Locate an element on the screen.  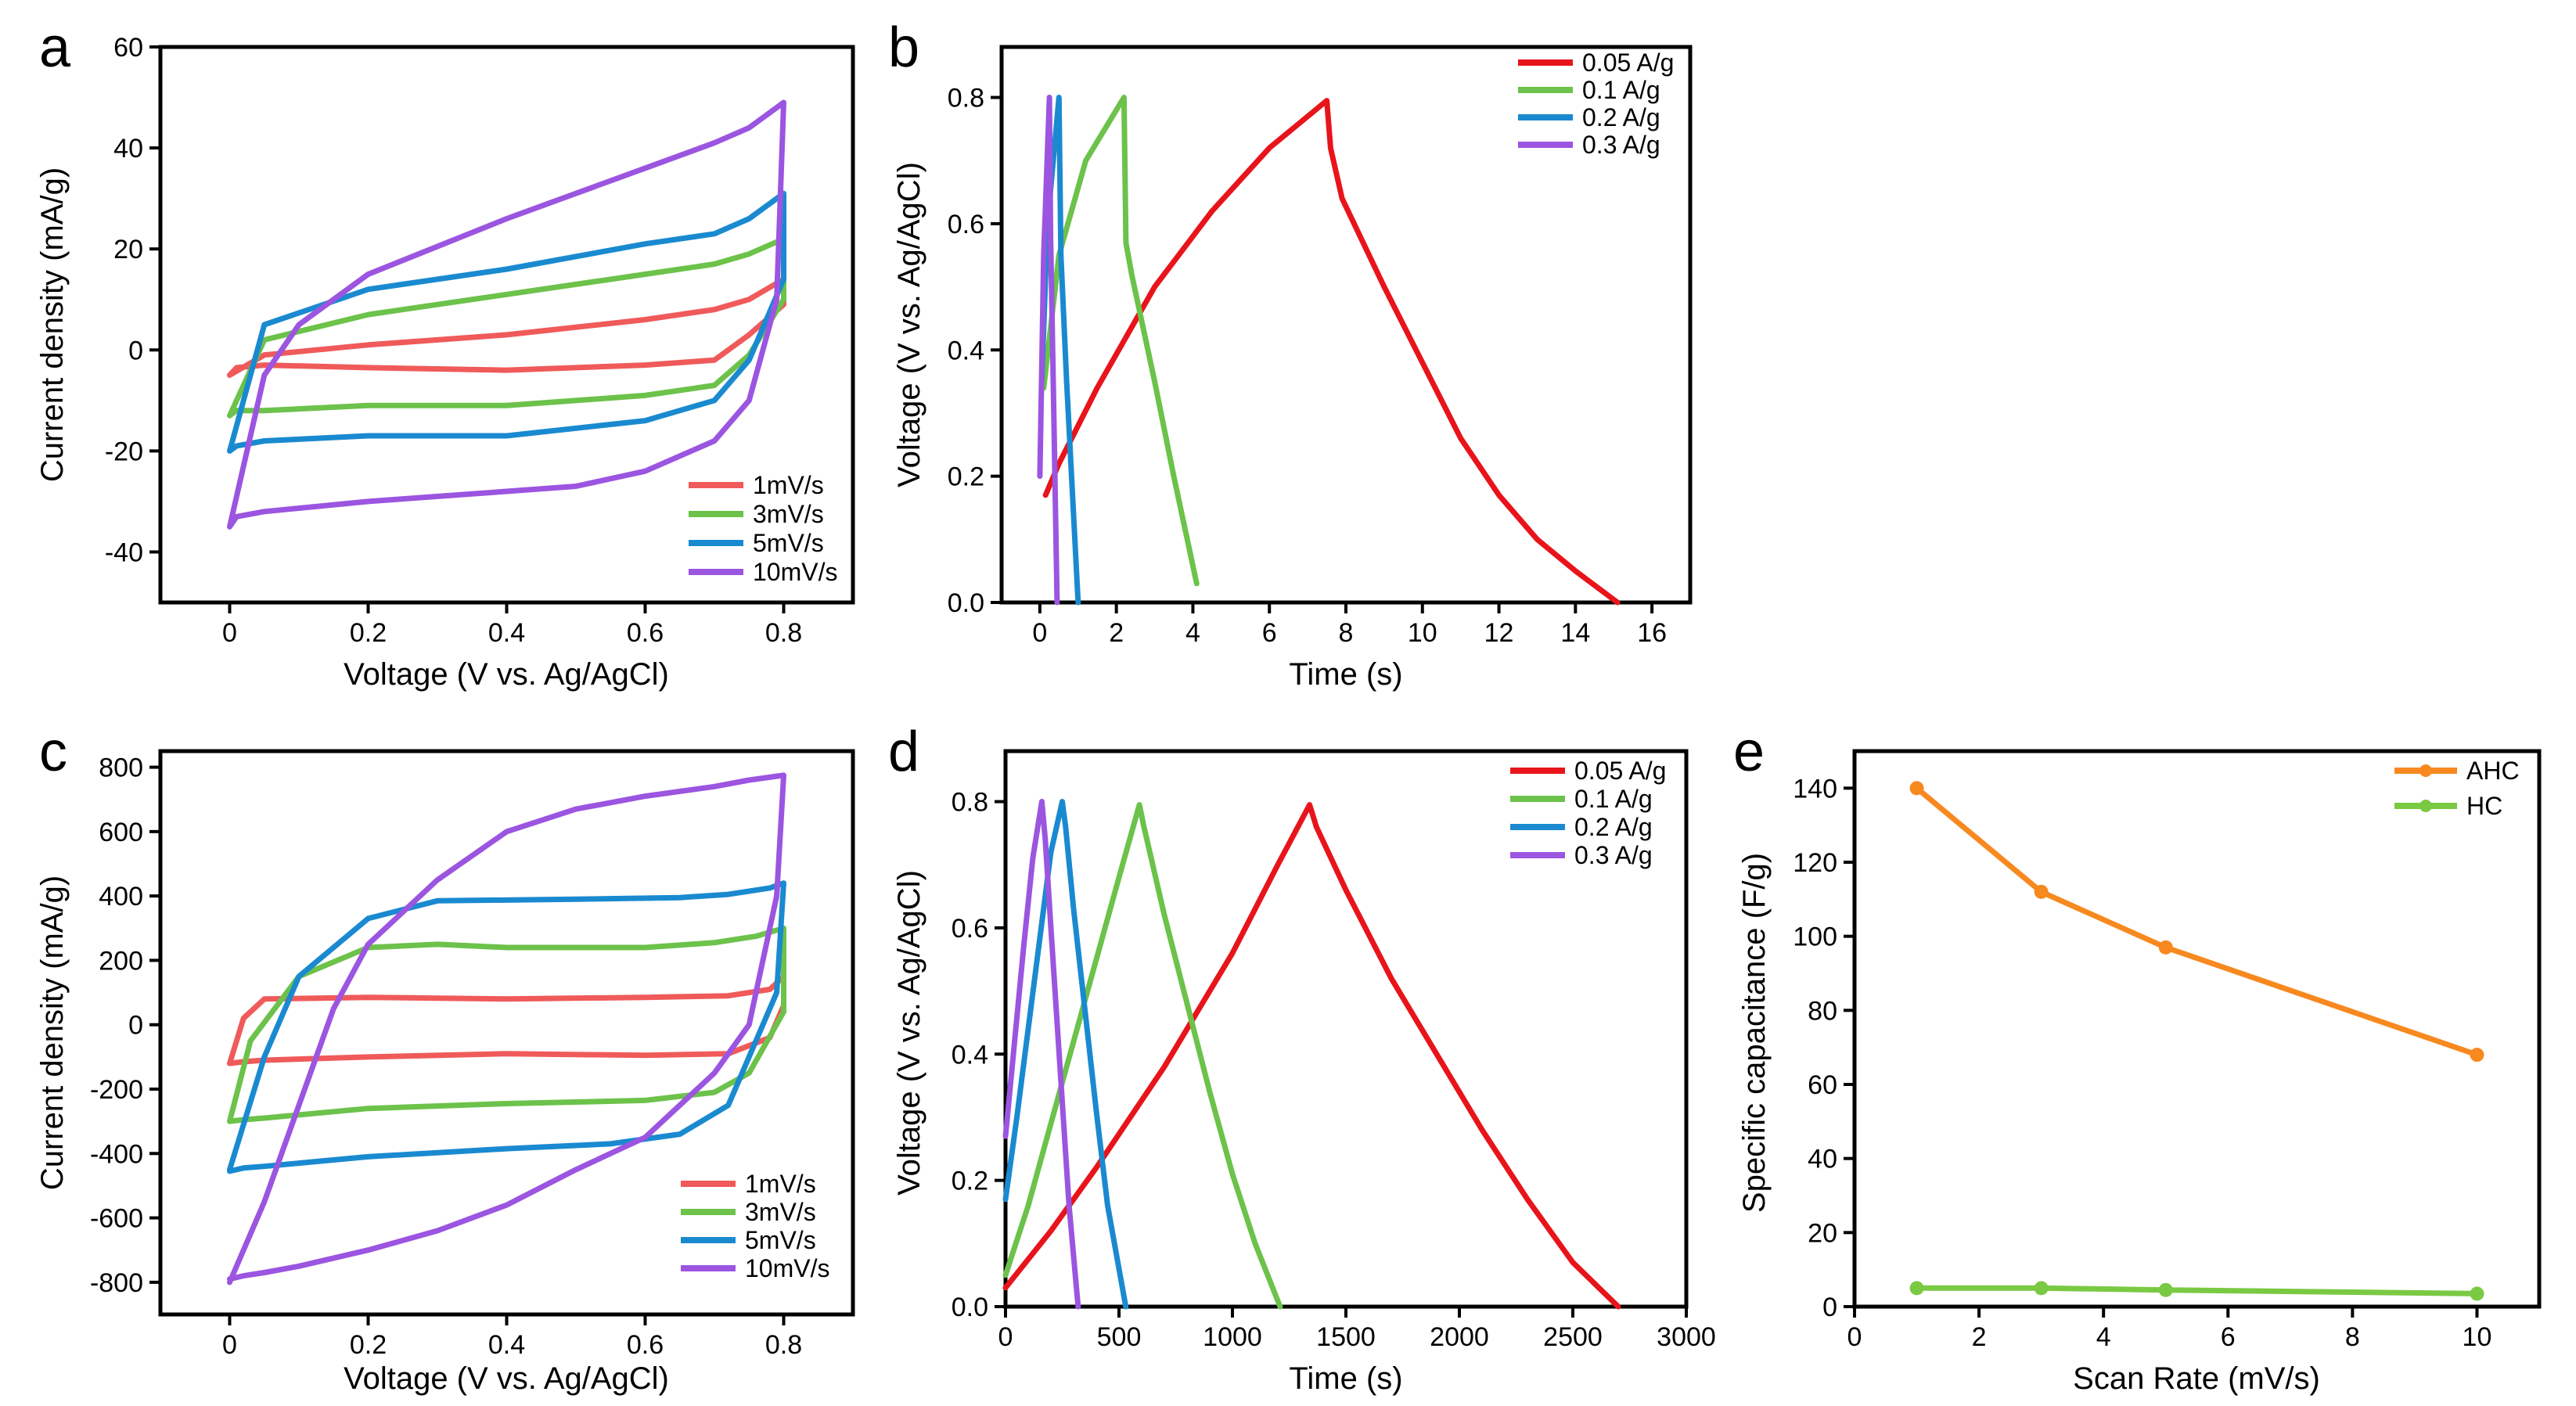
series-group-c is located at coordinates (507, 1029).